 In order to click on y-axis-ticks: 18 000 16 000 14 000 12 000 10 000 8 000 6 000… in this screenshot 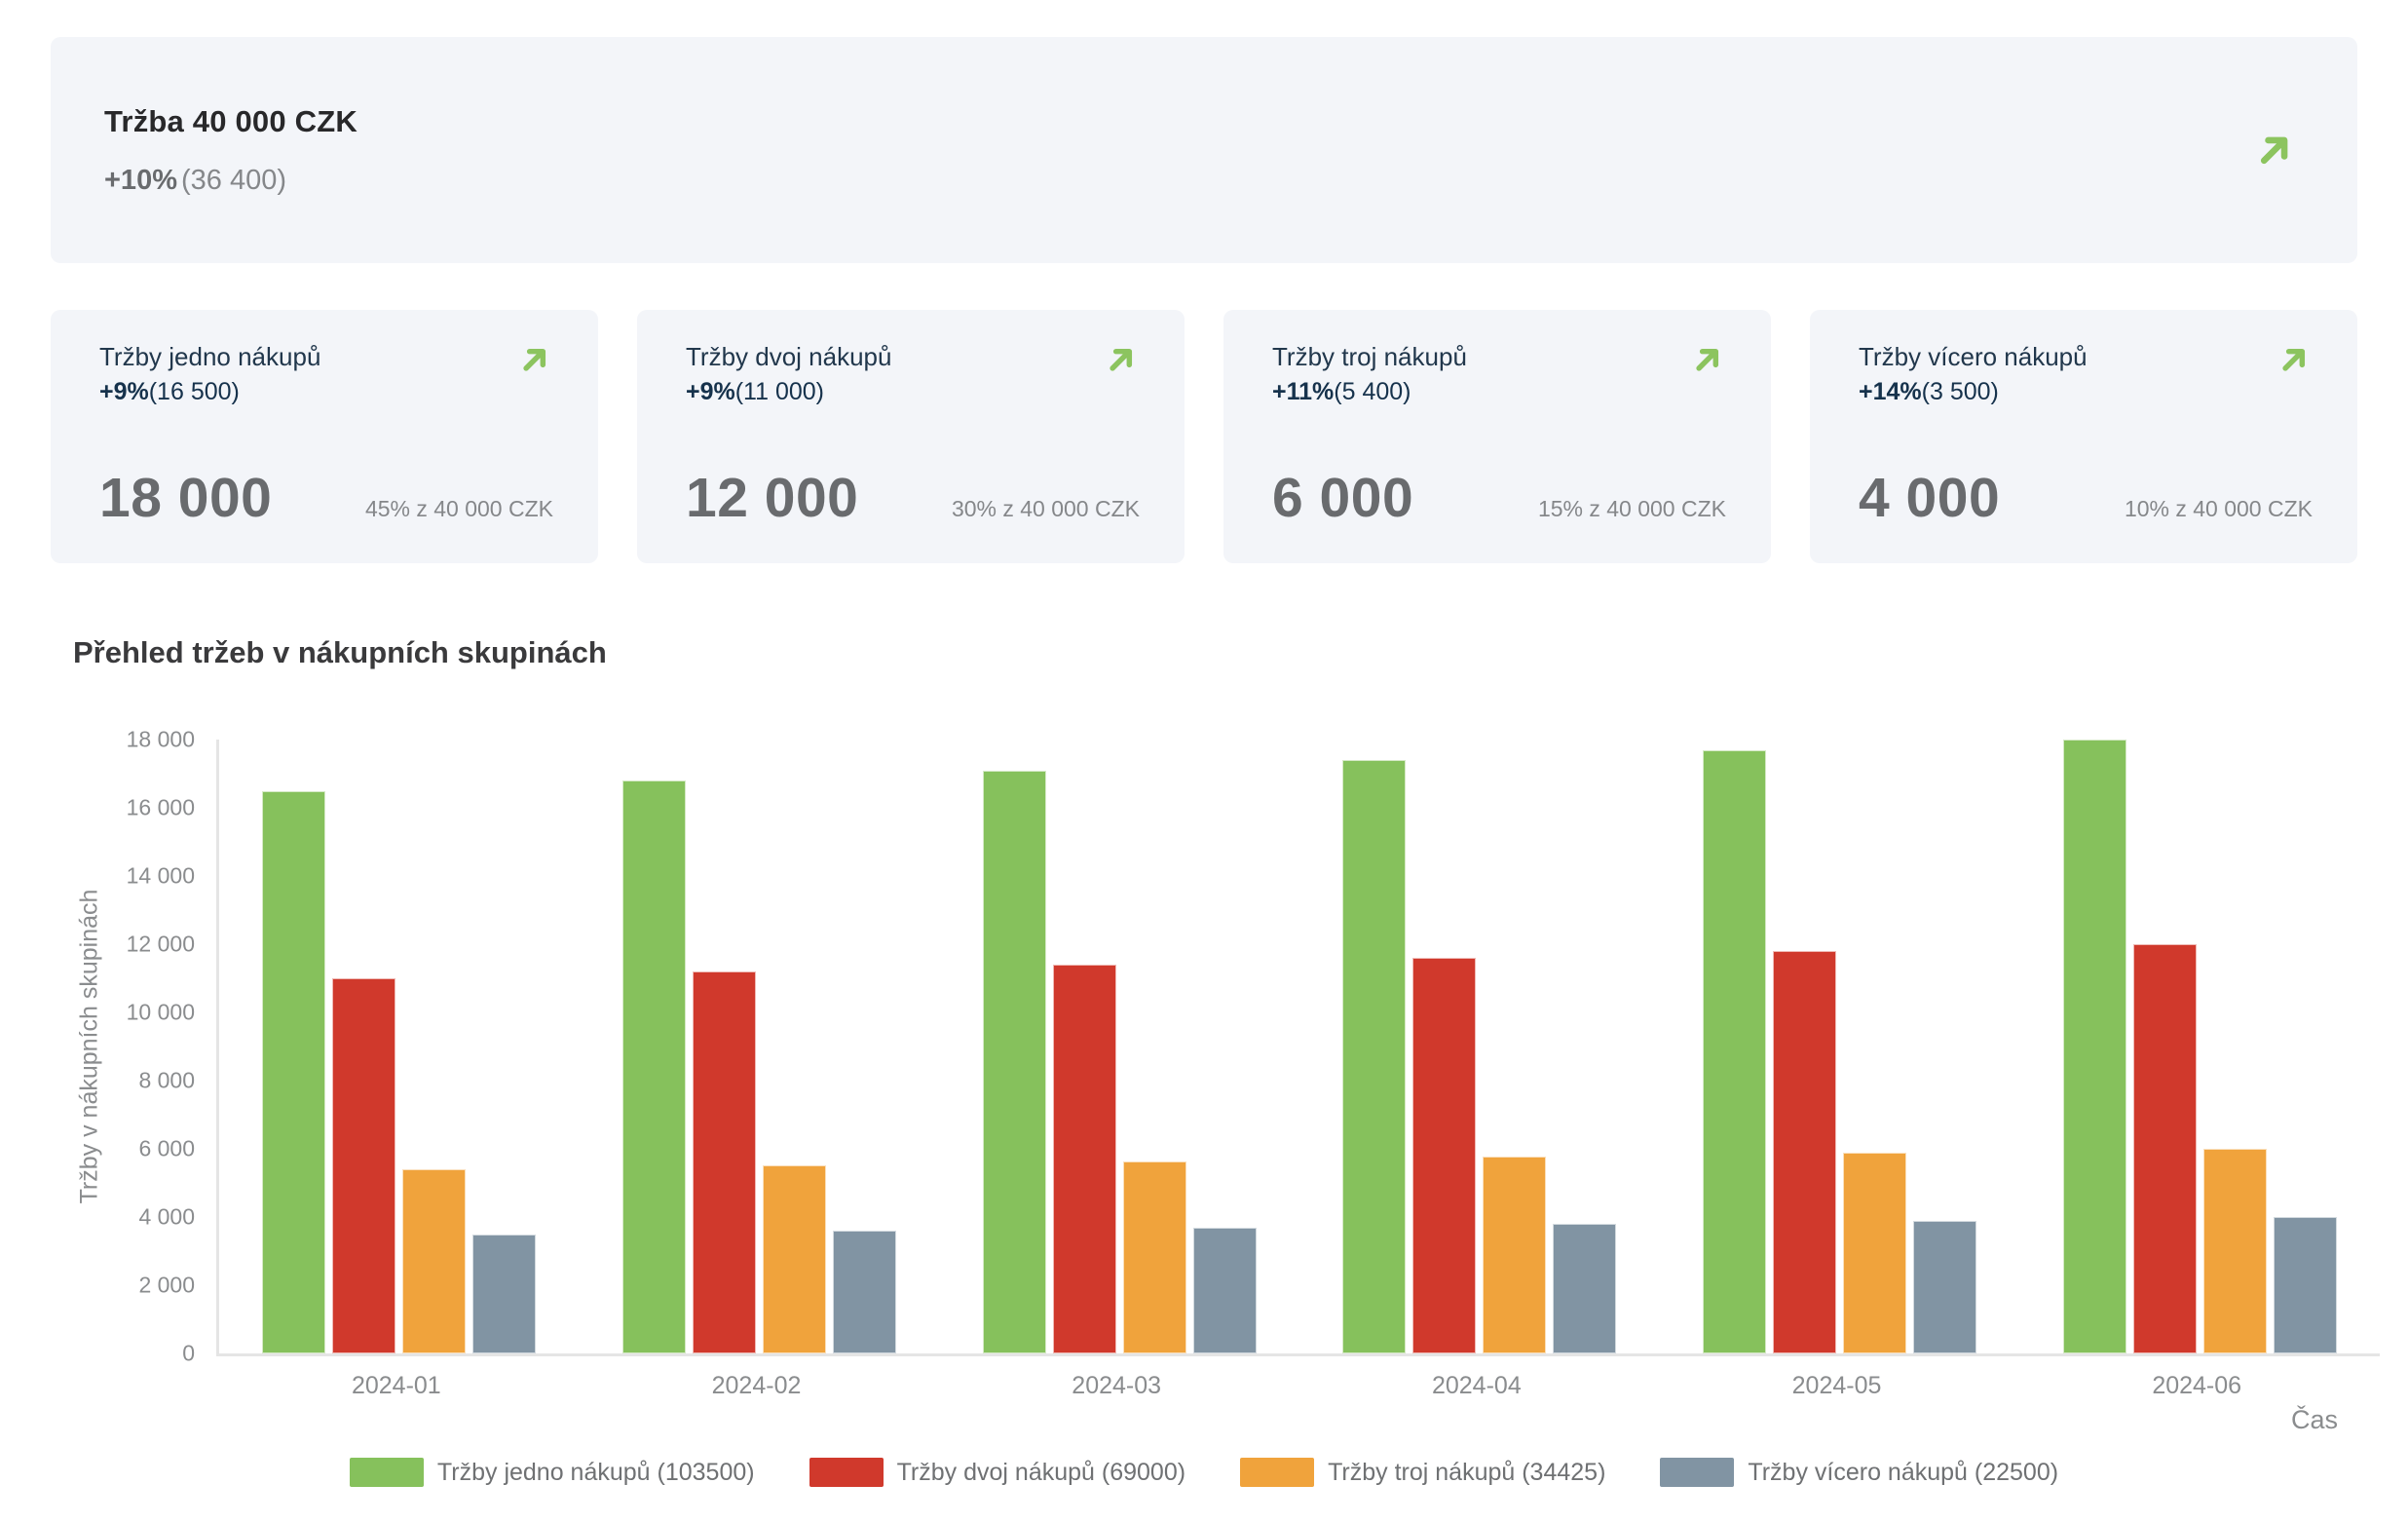, I will do `click(97, 1046)`.